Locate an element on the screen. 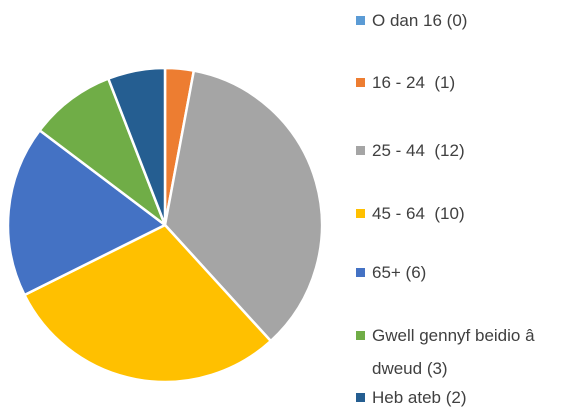 Image resolution: width=565 pixels, height=415 pixels. legend-item: O dan 16 (0) is located at coordinates (446, 20).